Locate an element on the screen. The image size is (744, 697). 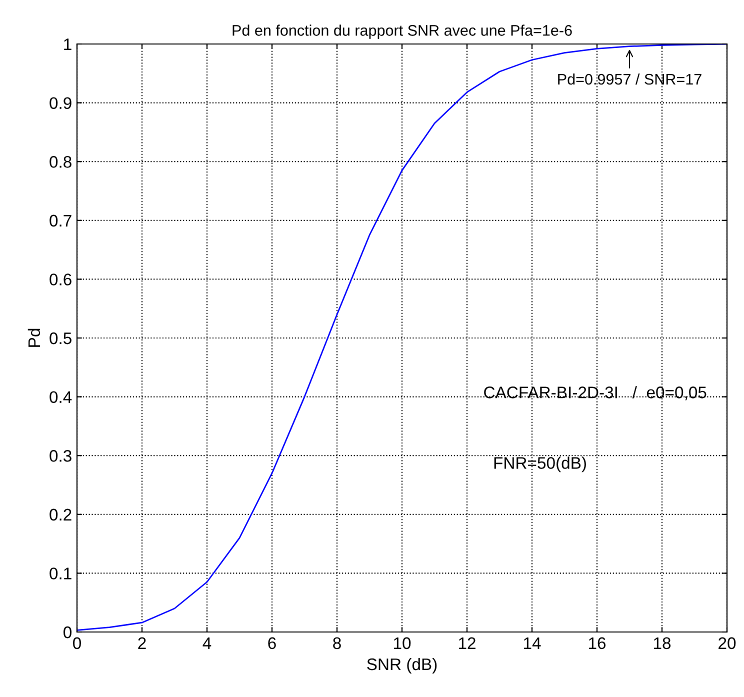
y-tick-label: 0.6 is located at coordinates (61, 280).